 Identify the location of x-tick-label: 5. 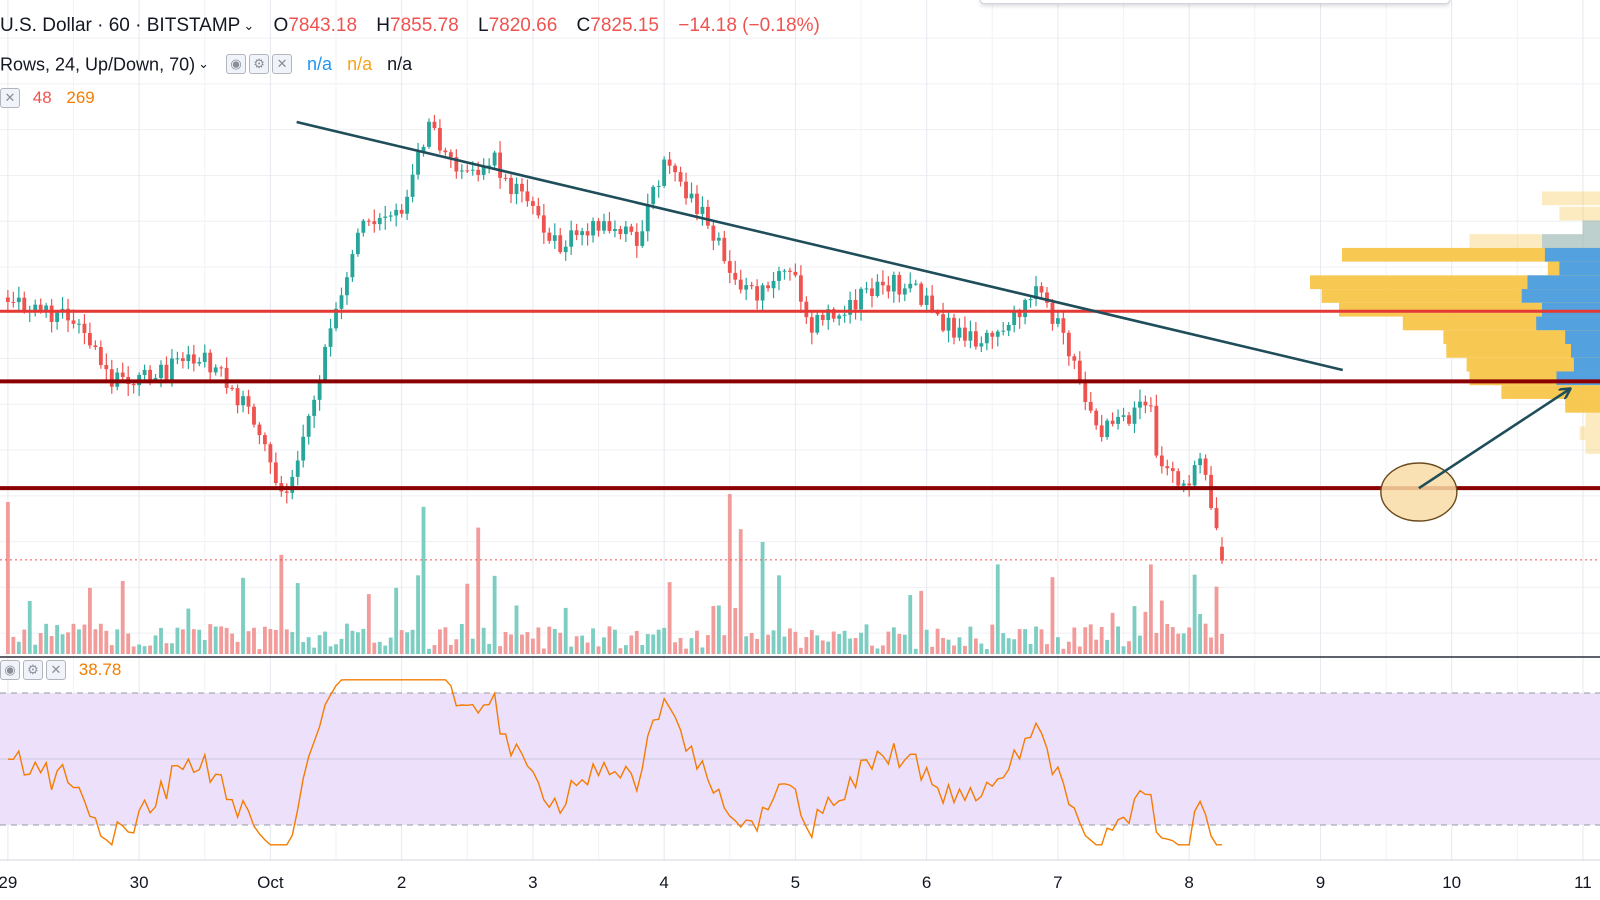
(795, 882).